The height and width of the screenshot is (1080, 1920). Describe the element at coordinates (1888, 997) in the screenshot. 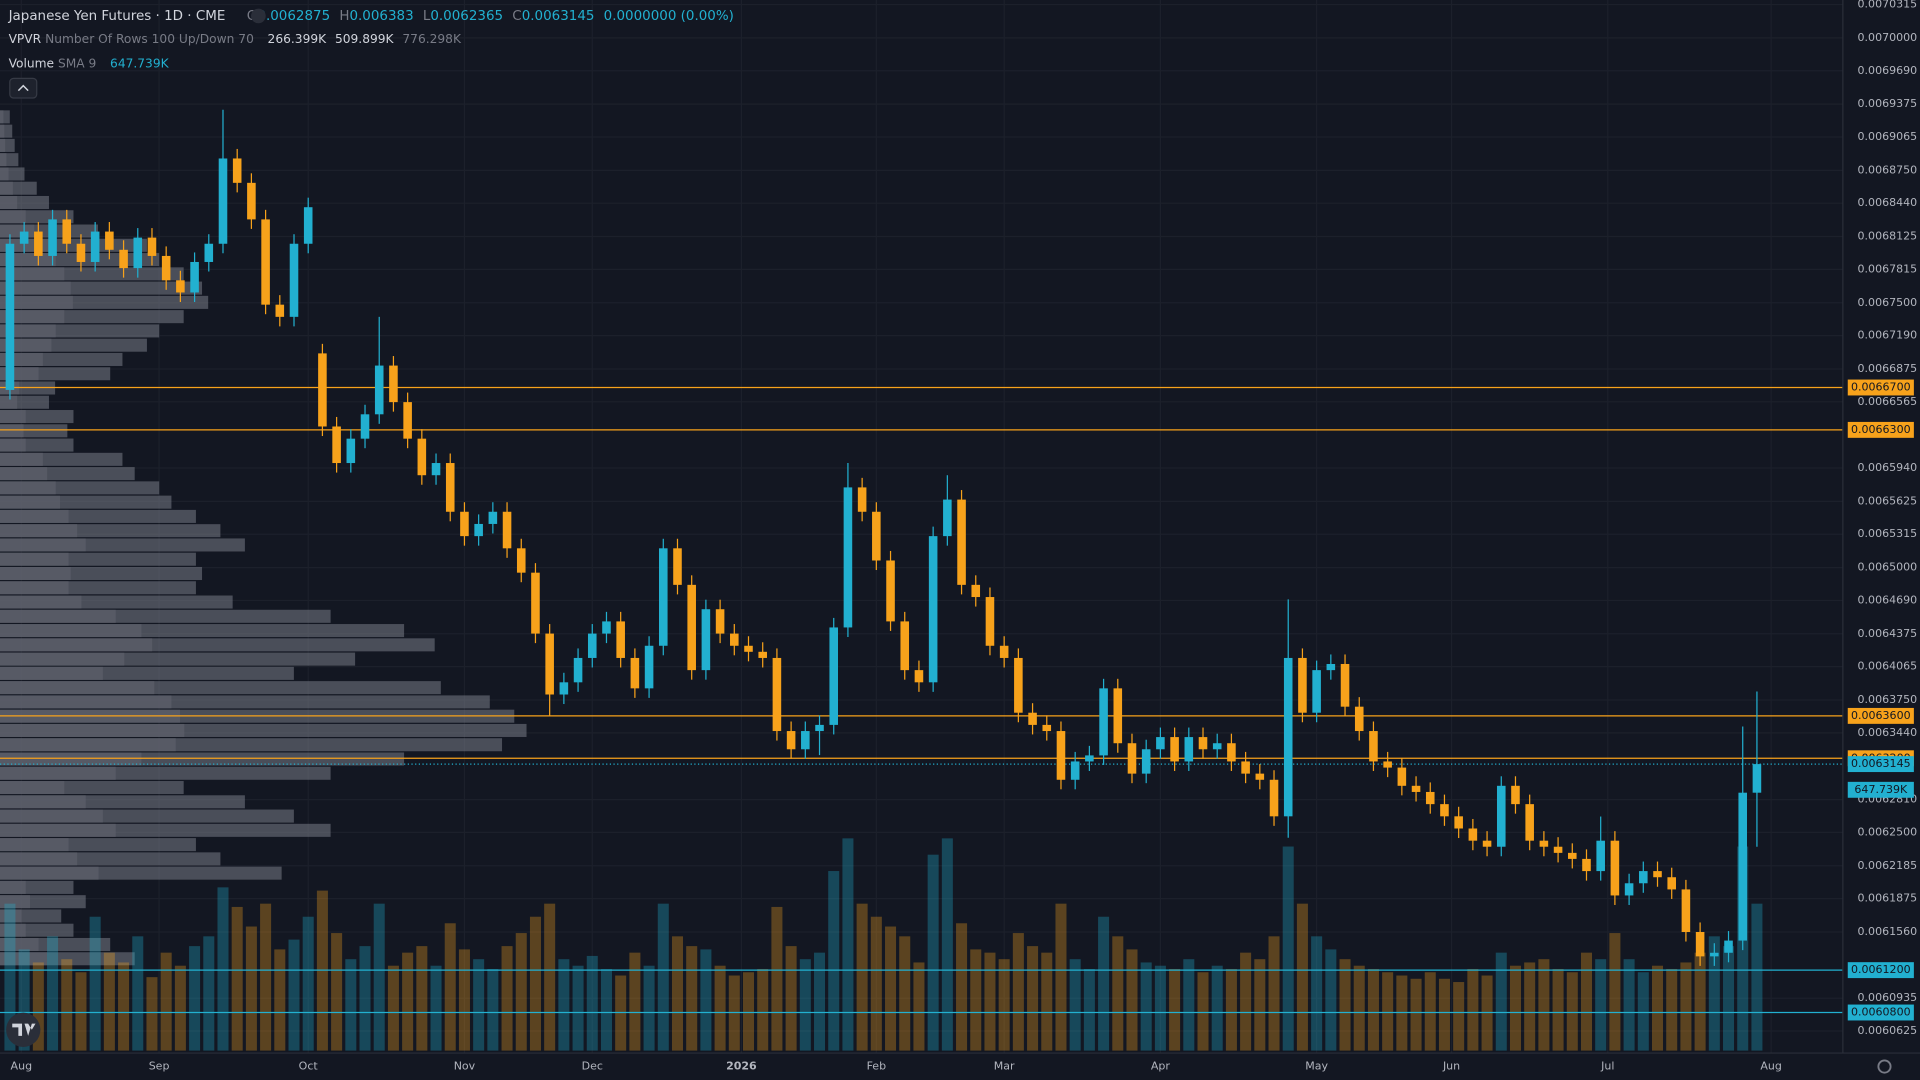

I see `y-tick-label: 0.0060935` at that location.